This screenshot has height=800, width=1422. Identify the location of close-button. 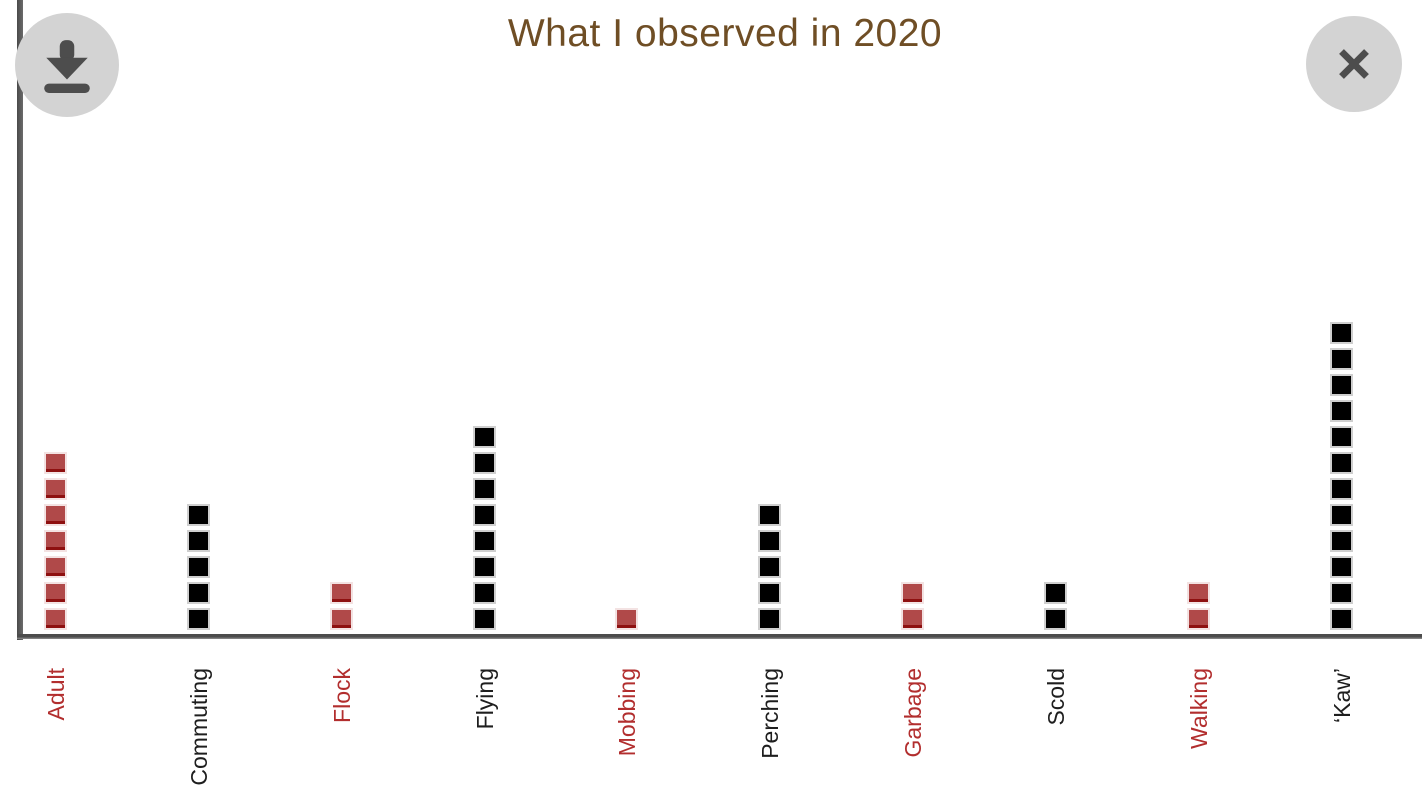
(1354, 64).